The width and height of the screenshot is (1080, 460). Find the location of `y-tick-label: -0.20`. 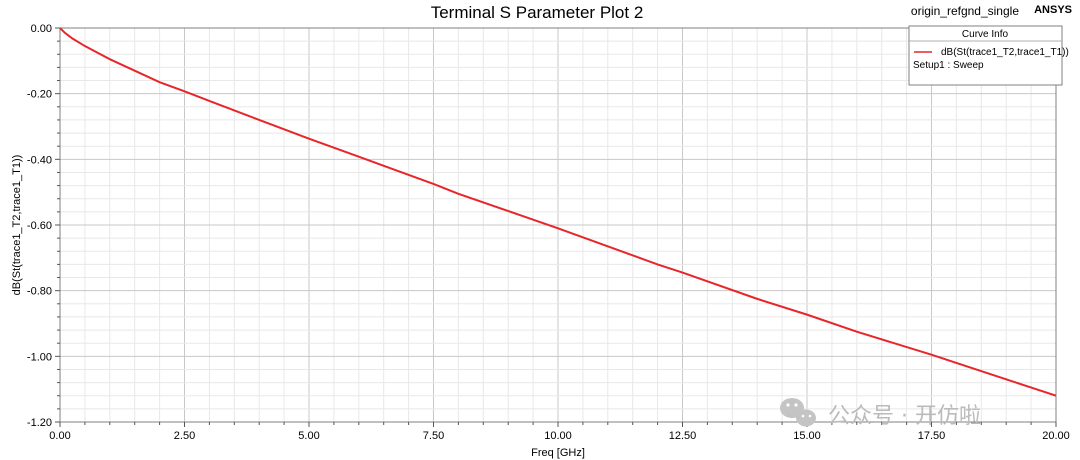

y-tick-label: -0.20 is located at coordinates (39, 95).